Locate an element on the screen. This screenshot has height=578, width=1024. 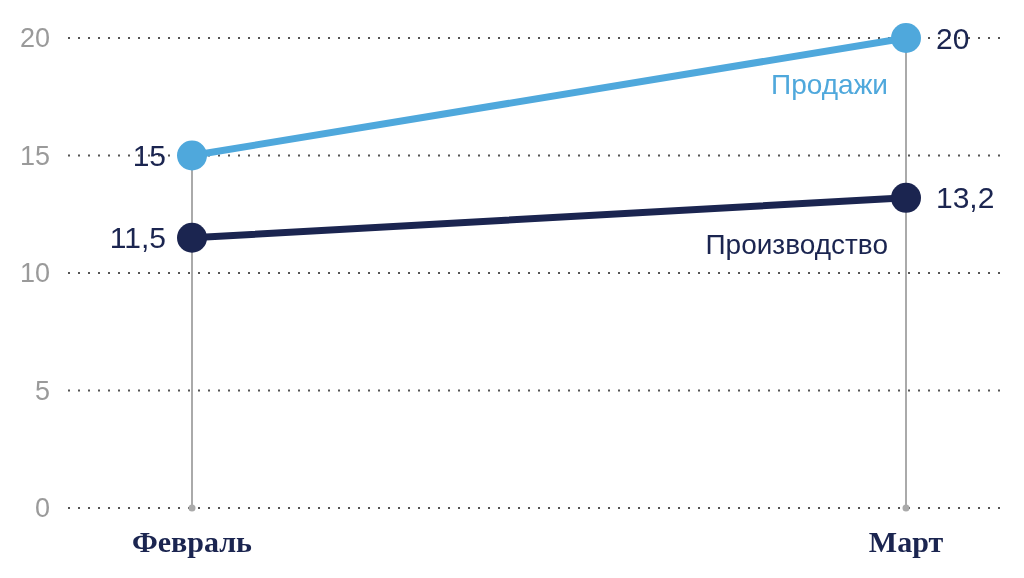
data-label: 20 is located at coordinates (953, 38).